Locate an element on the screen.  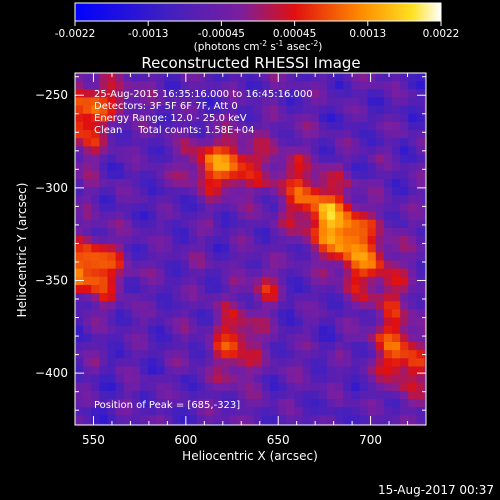
annotation-peak-position: Position of Peak = [685,-323] is located at coordinates (167, 405).